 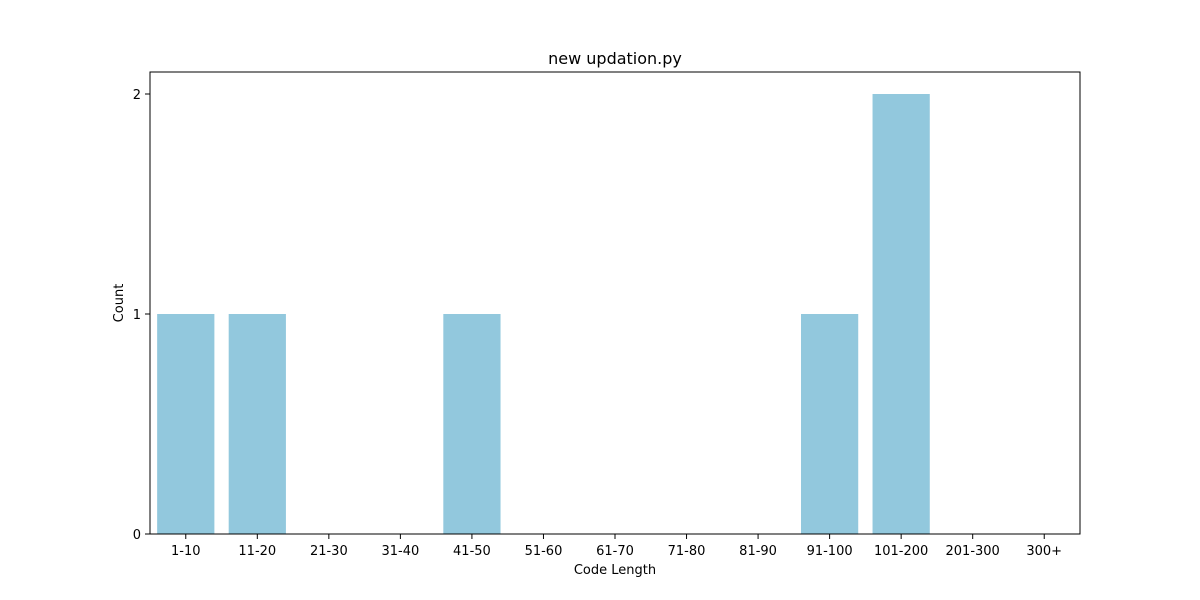 What do you see at coordinates (141, 315) in the screenshot?
I see `y-axis-ticks: 0 1 2` at bounding box center [141, 315].